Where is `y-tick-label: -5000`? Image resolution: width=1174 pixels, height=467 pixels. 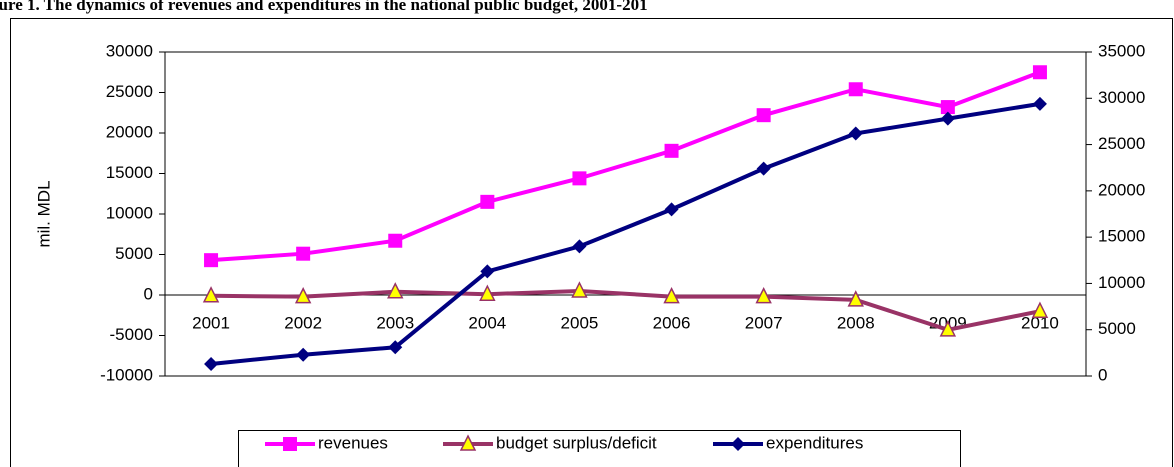
y-tick-label: -5000 is located at coordinates (131, 334).